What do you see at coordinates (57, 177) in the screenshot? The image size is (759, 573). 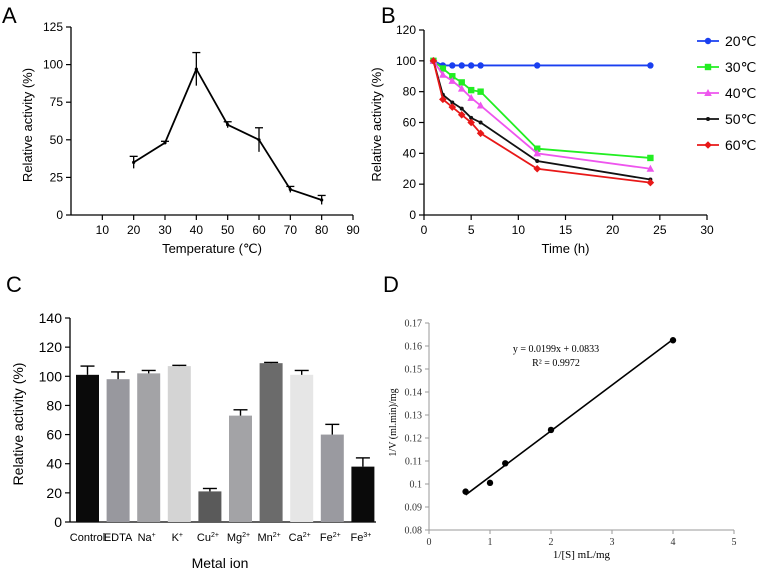 I see `panel-a-y-tick-label: 25` at bounding box center [57, 177].